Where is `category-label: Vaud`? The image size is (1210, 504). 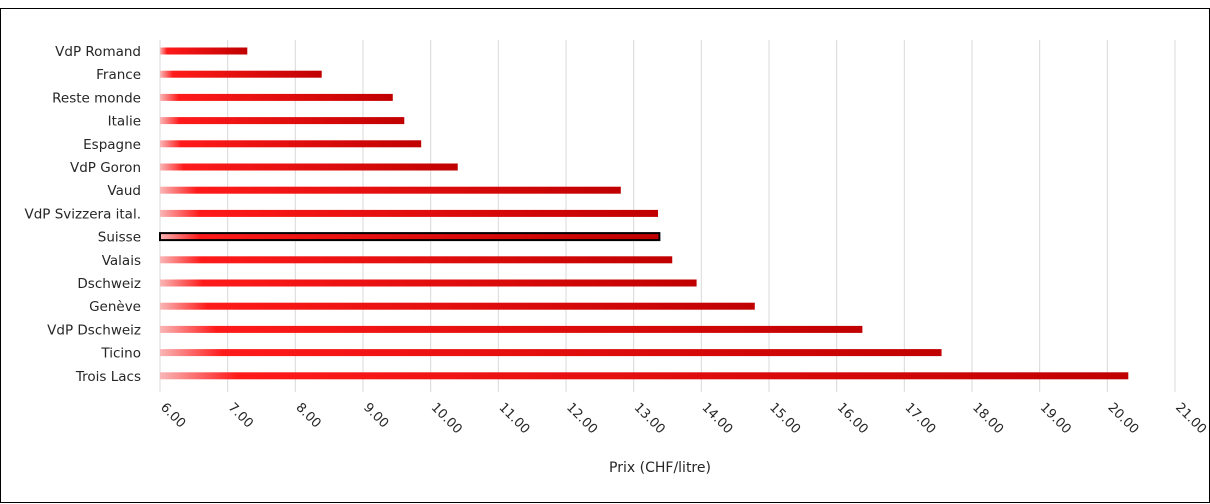
category-label: Vaud is located at coordinates (124, 191).